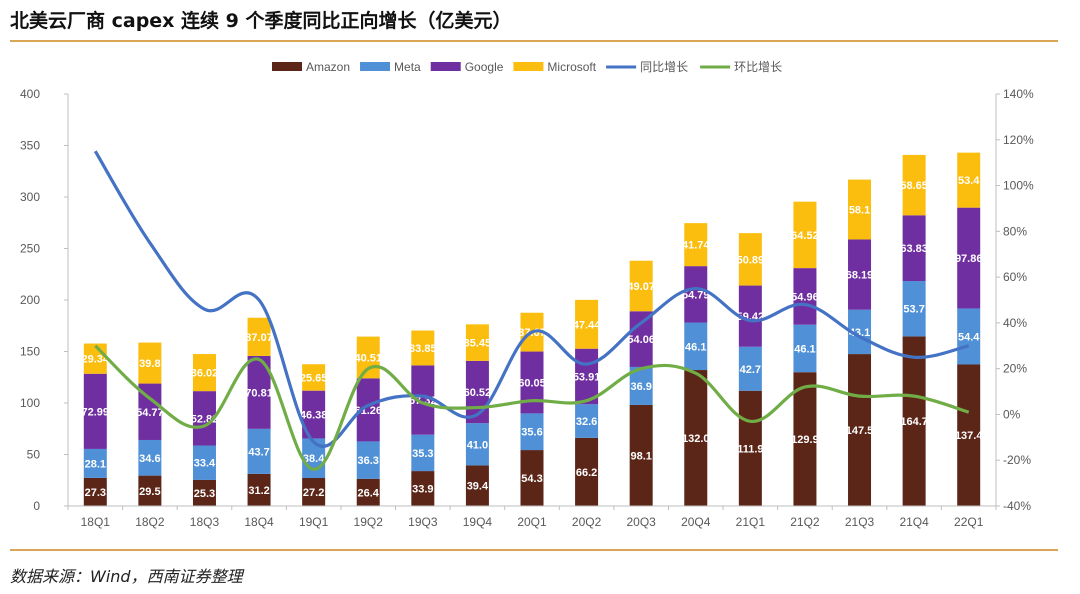  I want to click on bar-label-amazon: 66.2, so click(586, 473).